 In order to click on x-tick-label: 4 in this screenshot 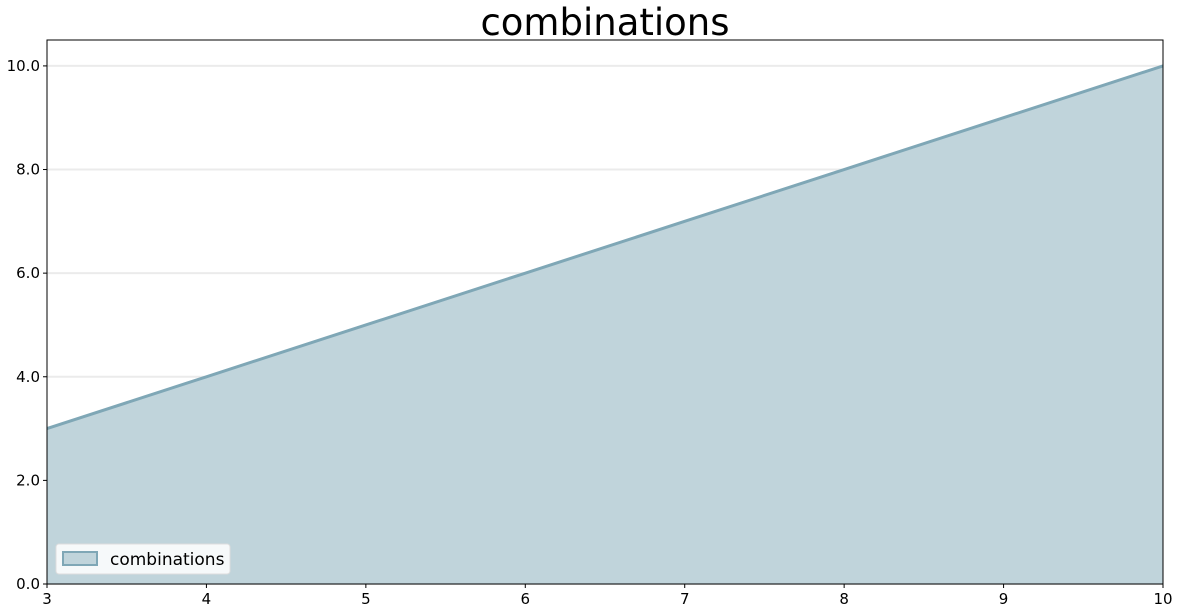, I will do `click(207, 599)`.